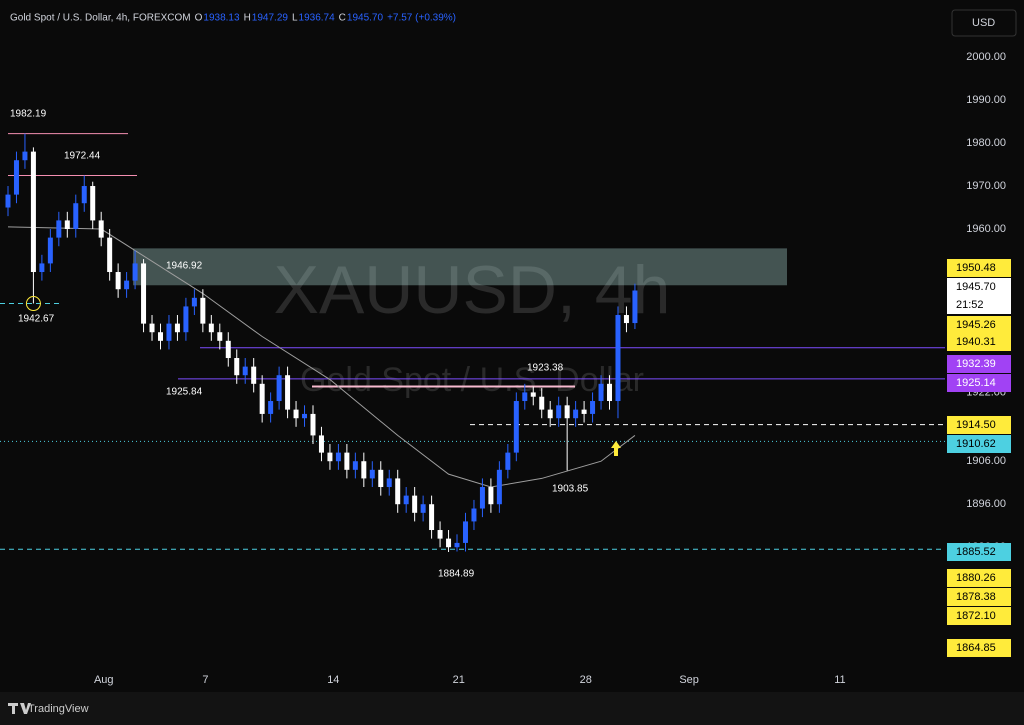 This screenshot has height=725, width=1024. Describe the element at coordinates (100, 18) in the screenshot. I see `symbol: Gold Spot / U.S. Dollar, 4h, FOREXCOM` at that location.